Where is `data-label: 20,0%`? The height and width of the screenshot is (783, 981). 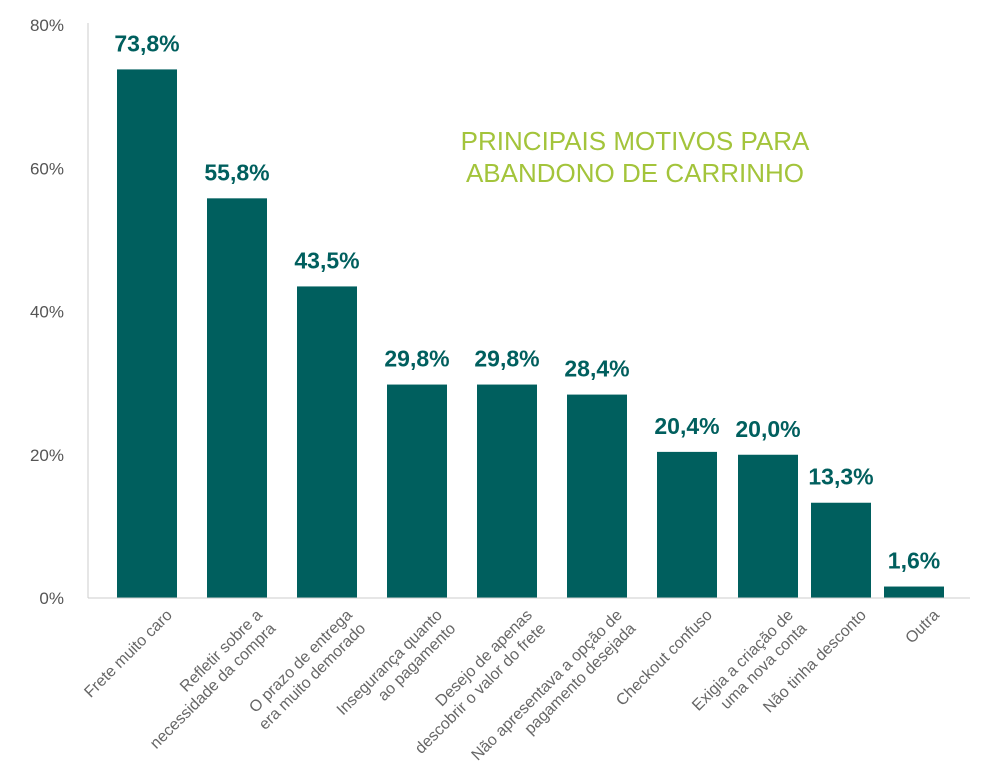
data-label: 20,0% is located at coordinates (767, 429).